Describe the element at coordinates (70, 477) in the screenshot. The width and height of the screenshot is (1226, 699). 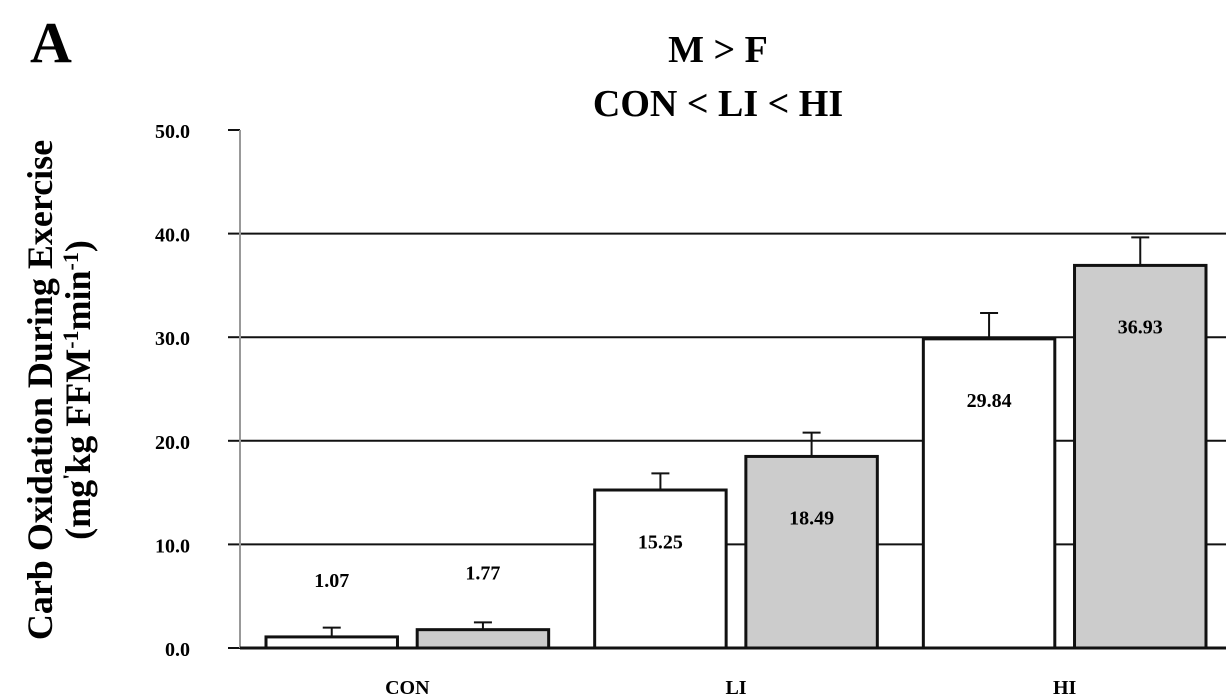
I see `ylabel-part: '` at that location.